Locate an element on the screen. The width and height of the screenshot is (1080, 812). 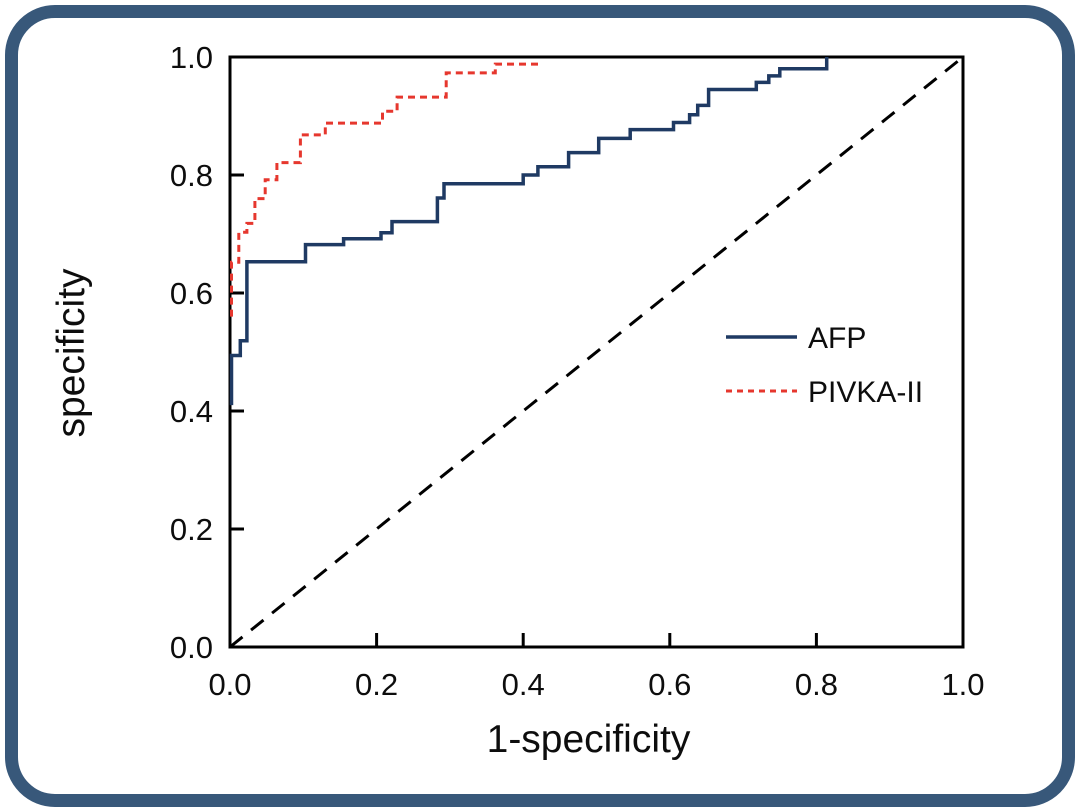
x-tick-label: 0.2 is located at coordinates (376, 684).